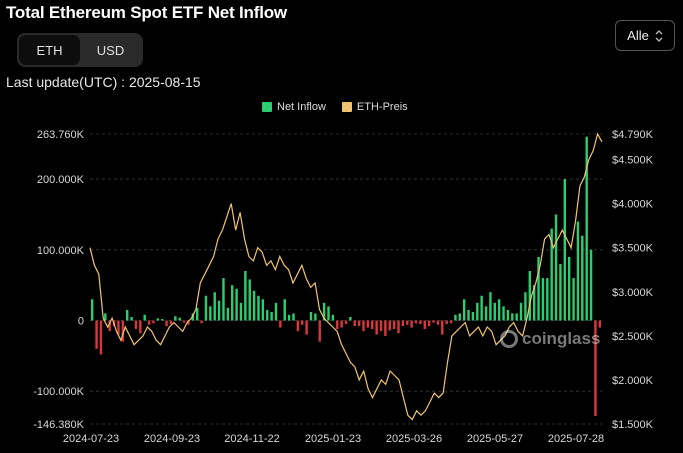 The width and height of the screenshot is (683, 453). What do you see at coordinates (146, 12) in the screenshot?
I see `chart-title: Total Ethereum Spot ETF Net Inflow` at bounding box center [146, 12].